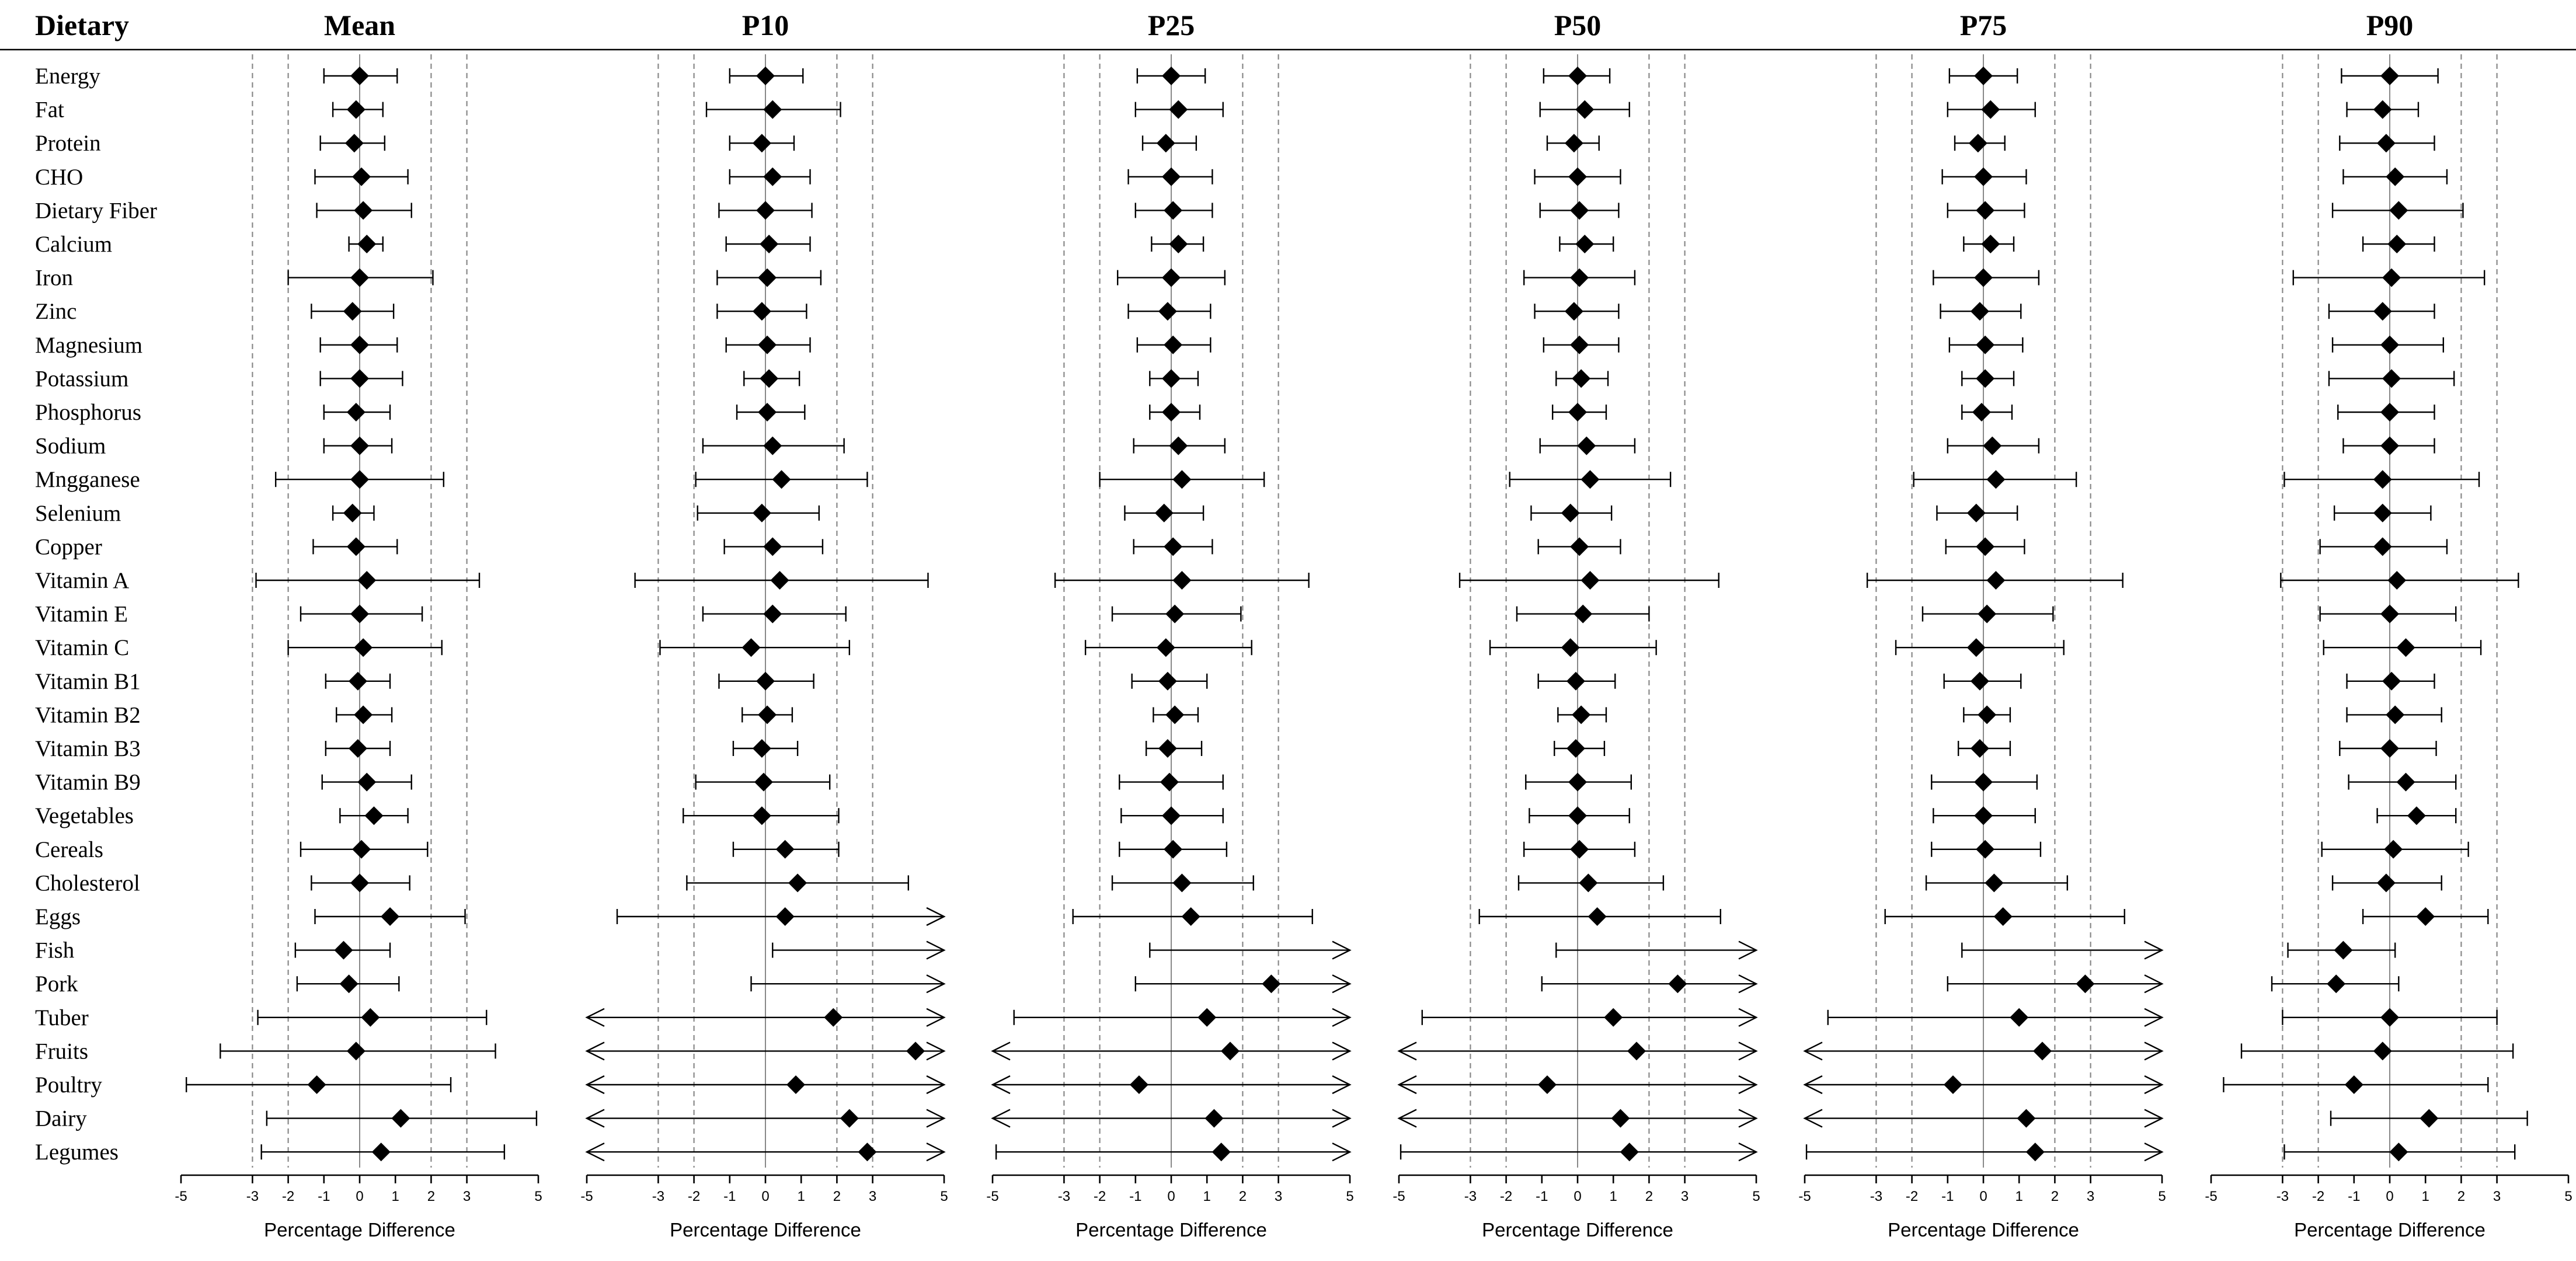  I want to click on panel-title: Mean, so click(359, 25).